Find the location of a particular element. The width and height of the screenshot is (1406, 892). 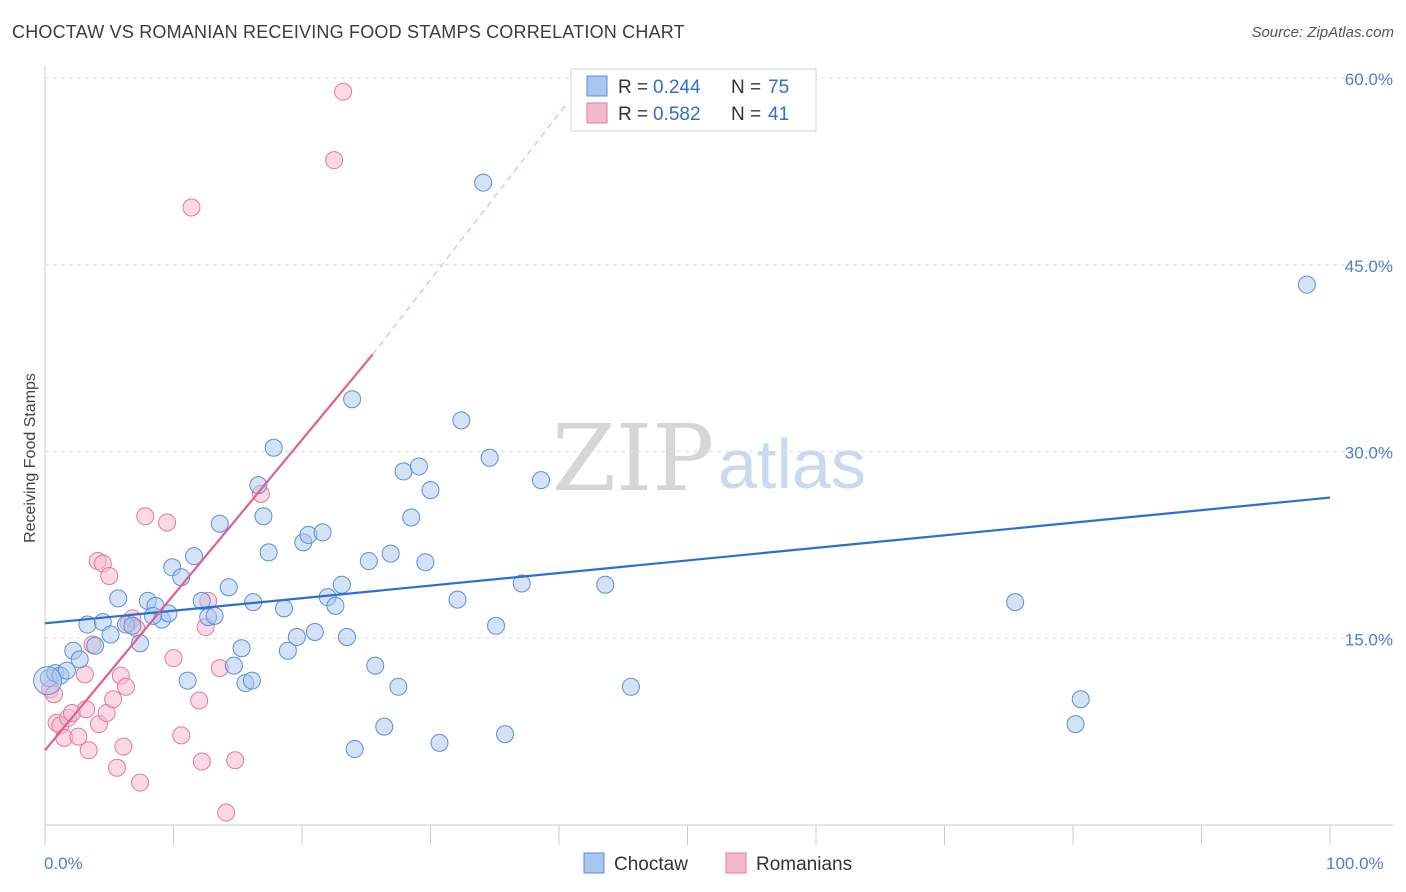

y-tick-labels: 15.0% 30.0% 45.0% 60.0% is located at coordinates (1369, 359).